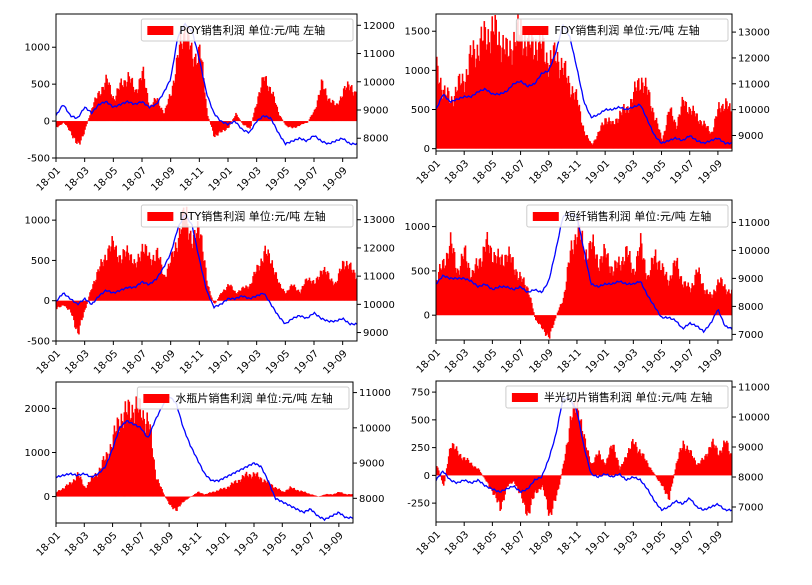 This screenshot has width=812, height=585. Describe the element at coordinates (417, 32) in the screenshot. I see `left-y-tick-label: 1500` at that location.